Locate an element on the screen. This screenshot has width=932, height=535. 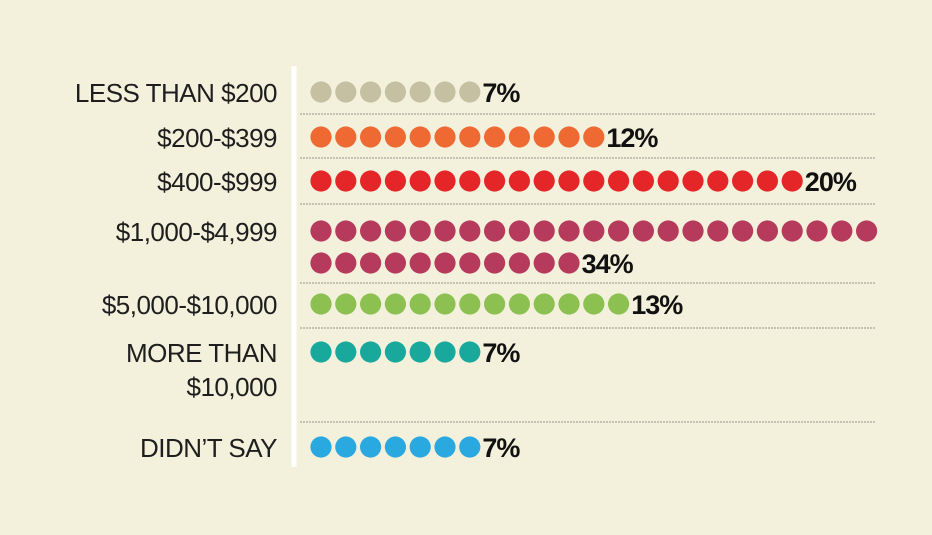
value-label: 13% is located at coordinates (657, 305).